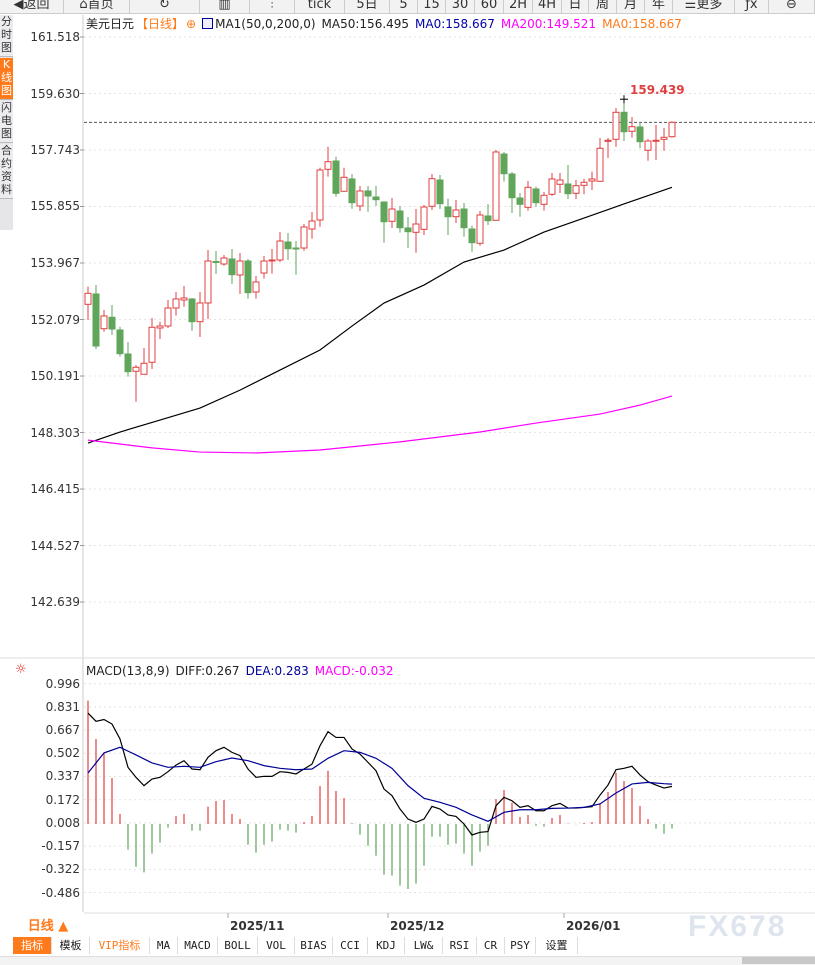 This screenshot has width=815, height=965. Describe the element at coordinates (424, 945) in the screenshot. I see `tab-lw&: LW&` at that location.